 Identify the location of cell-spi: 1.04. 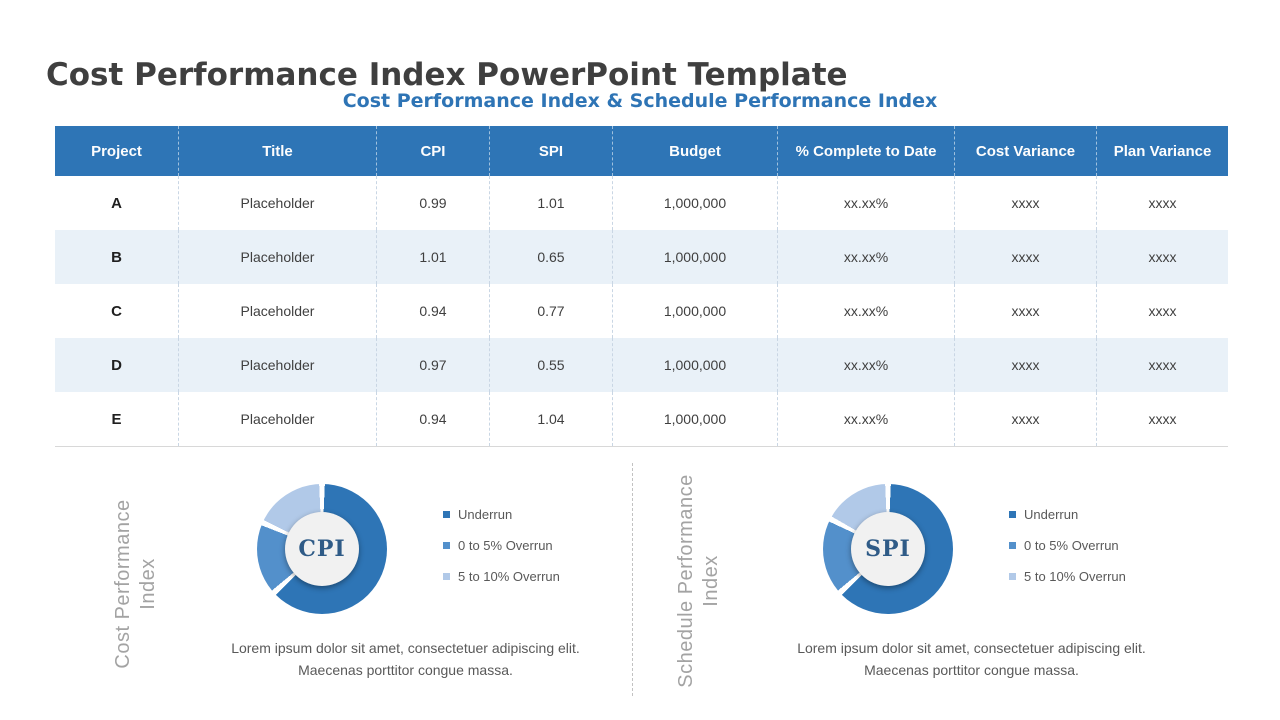
(551, 419).